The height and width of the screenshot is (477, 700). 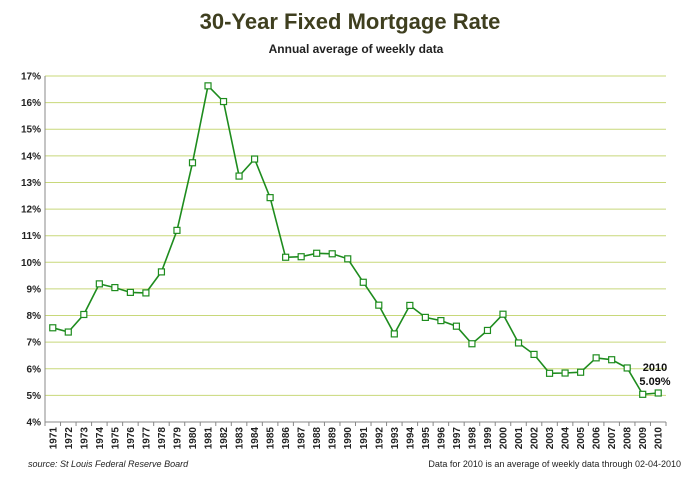 What do you see at coordinates (566, 438) in the screenshot?
I see `x-tick-label: 2004` at bounding box center [566, 438].